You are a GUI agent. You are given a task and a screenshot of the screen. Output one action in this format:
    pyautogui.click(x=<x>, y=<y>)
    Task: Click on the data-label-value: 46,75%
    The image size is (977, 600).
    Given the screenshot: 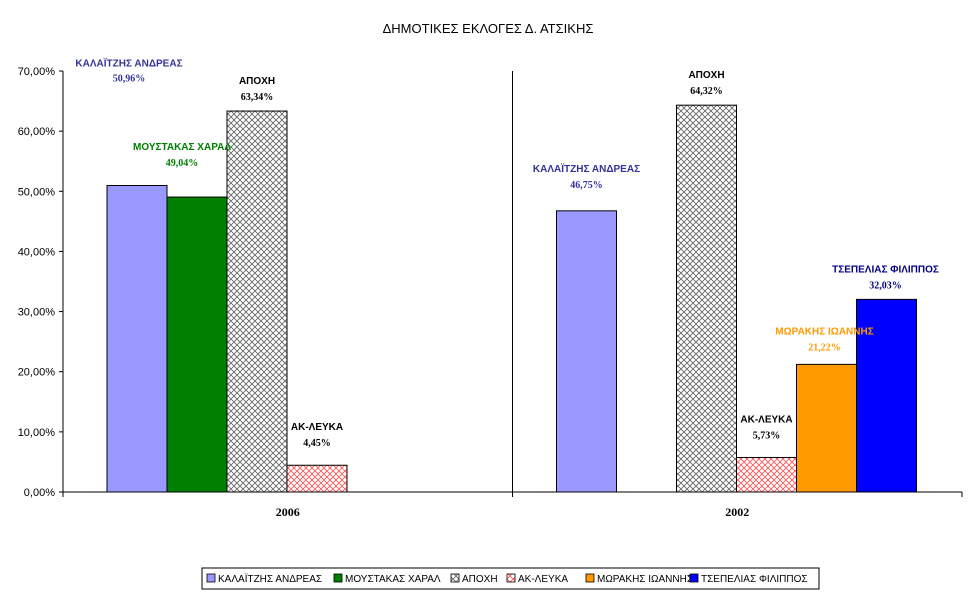 What is the action you would take?
    pyautogui.click(x=586, y=185)
    